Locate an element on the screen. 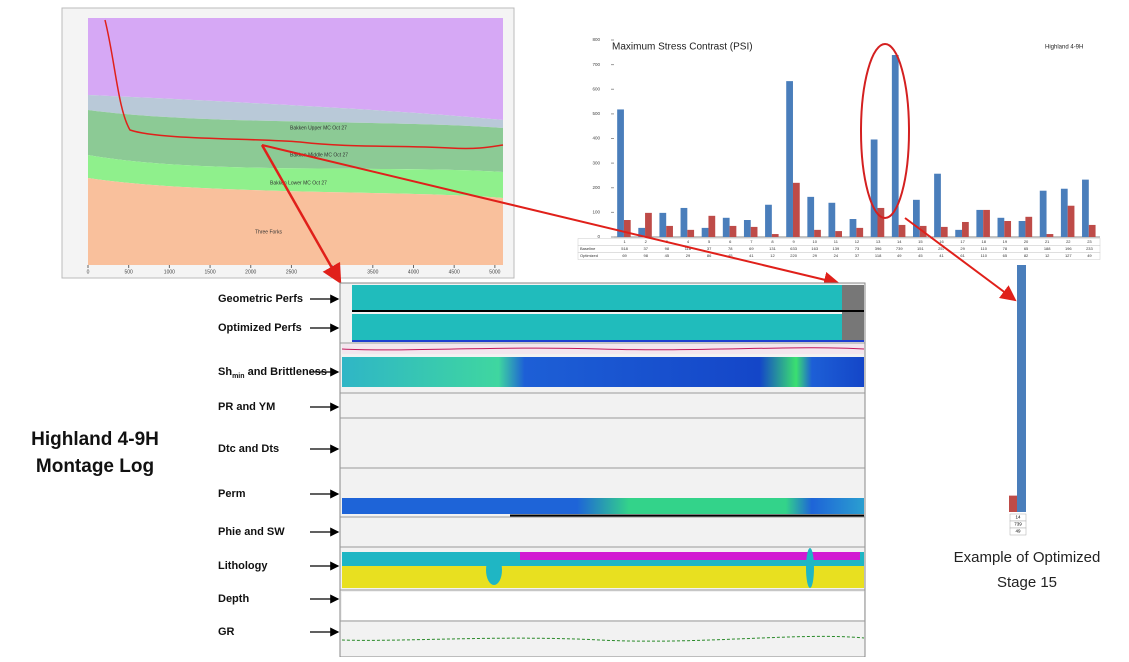  y-tick-label: 800 is located at coordinates (596, 39).